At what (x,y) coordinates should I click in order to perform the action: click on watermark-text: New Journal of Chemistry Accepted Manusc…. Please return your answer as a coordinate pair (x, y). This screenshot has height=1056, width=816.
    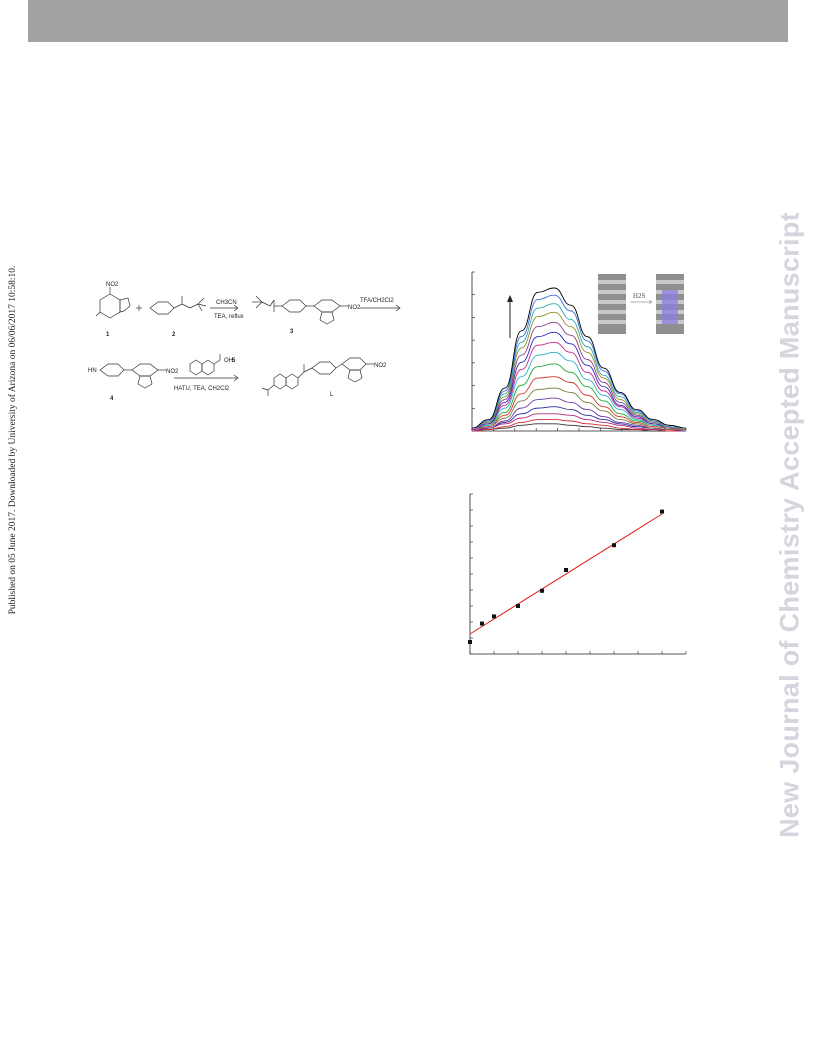
    Looking at the image, I should click on (789, 525).